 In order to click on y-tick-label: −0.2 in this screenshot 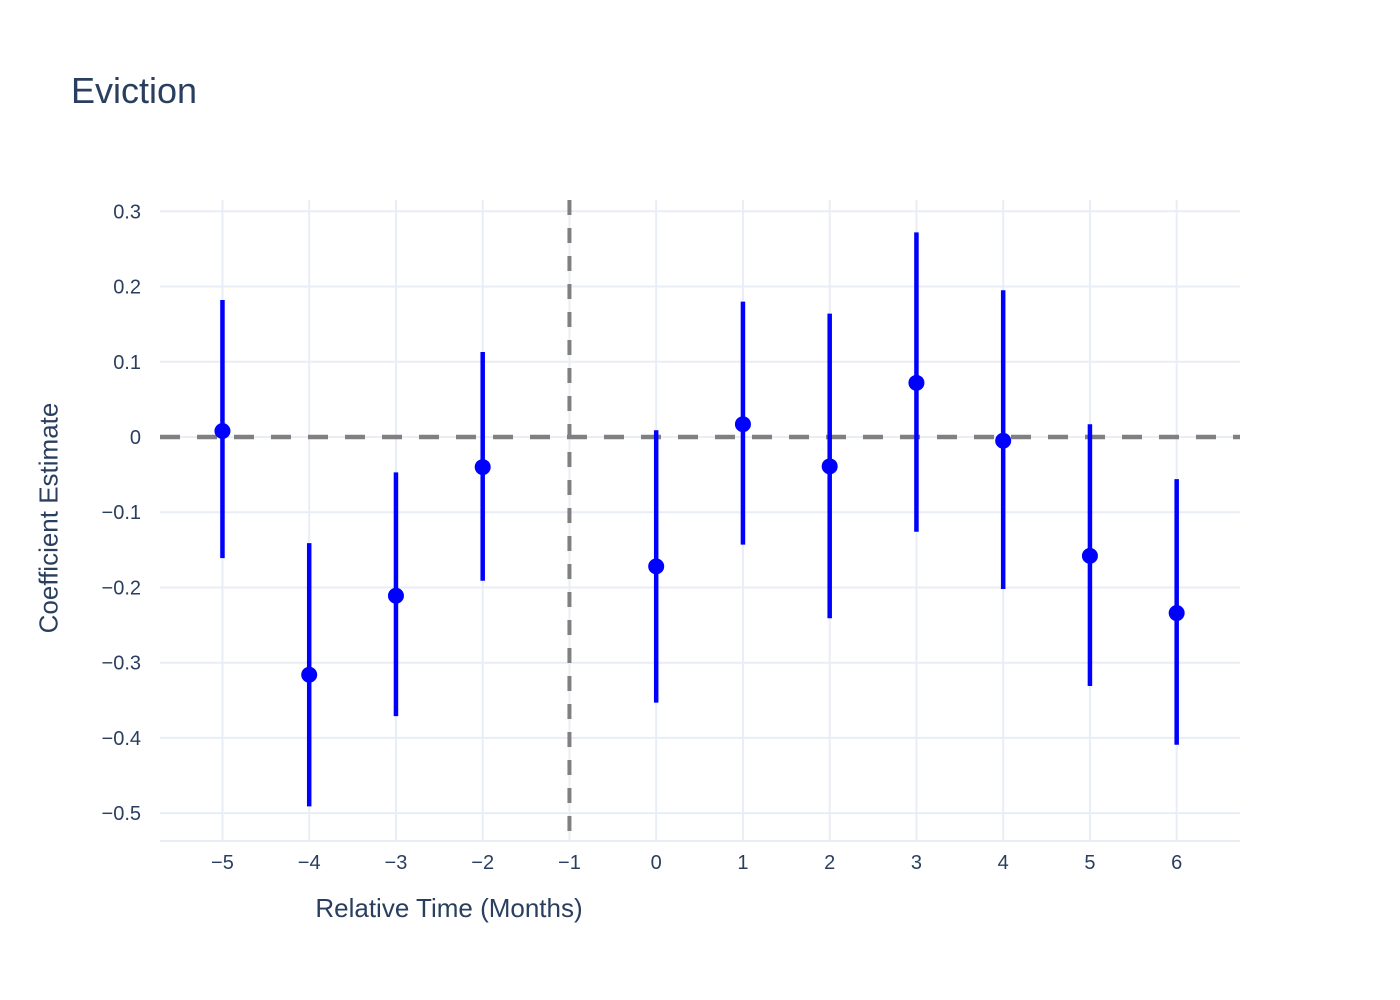, I will do `click(121, 588)`.